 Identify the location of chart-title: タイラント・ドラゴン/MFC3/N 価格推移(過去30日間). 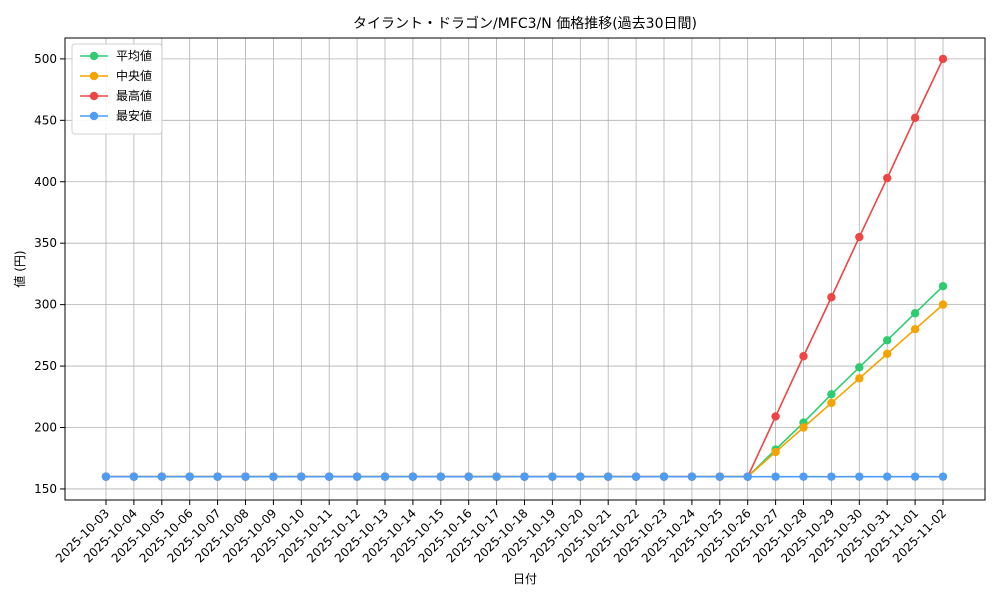
(525, 23).